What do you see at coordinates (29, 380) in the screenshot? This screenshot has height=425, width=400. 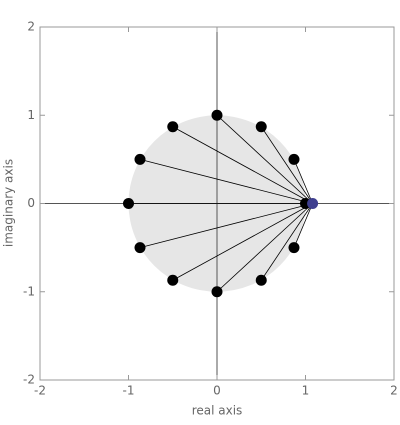 I see `y-tick-label: -2` at bounding box center [29, 380].